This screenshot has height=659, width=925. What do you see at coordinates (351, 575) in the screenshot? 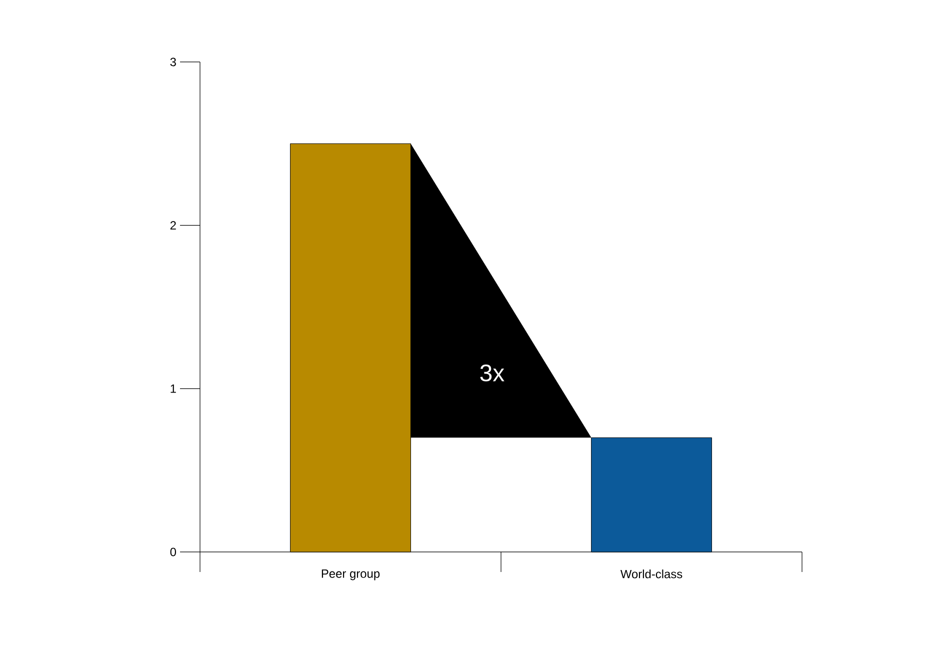
I see `x-tick-label: Peer group` at bounding box center [351, 575].